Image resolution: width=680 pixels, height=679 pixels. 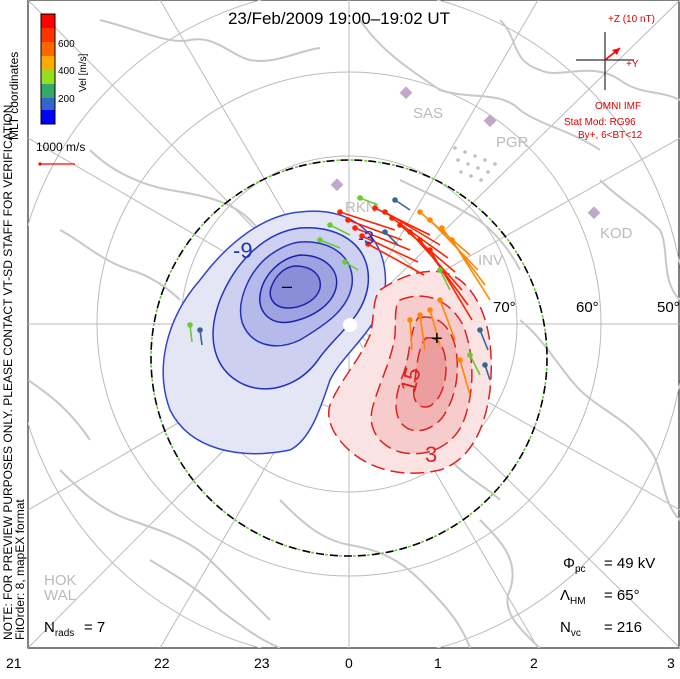 What do you see at coordinates (618, 106) in the screenshot?
I see `imf-source: OMNI IMF` at bounding box center [618, 106].